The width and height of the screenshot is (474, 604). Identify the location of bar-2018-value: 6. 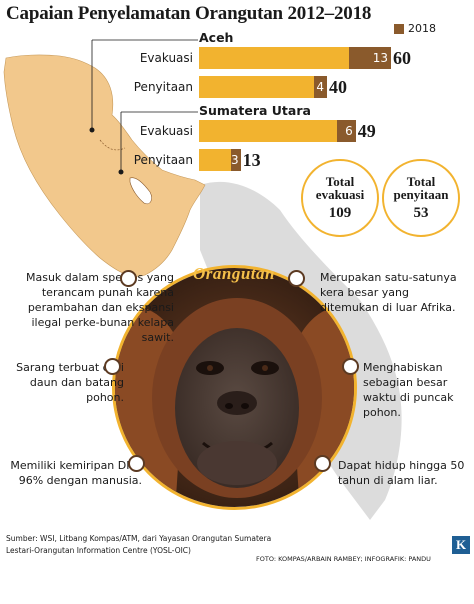
(349, 131).